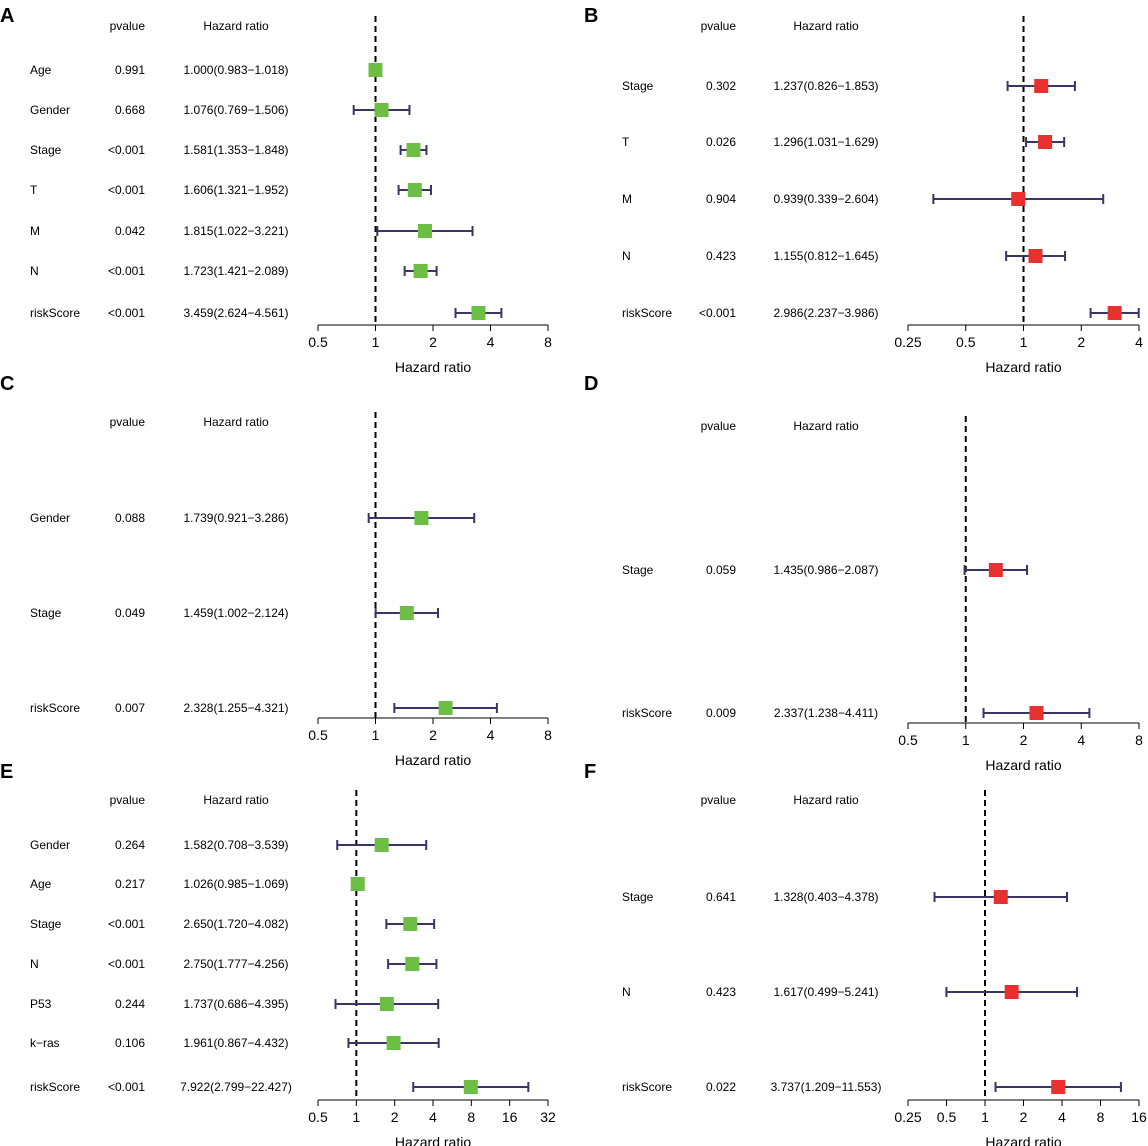 This screenshot has height=1146, width=1148. I want to click on row-hazard-ratio: 1.155(0.812−1.645), so click(825, 256).